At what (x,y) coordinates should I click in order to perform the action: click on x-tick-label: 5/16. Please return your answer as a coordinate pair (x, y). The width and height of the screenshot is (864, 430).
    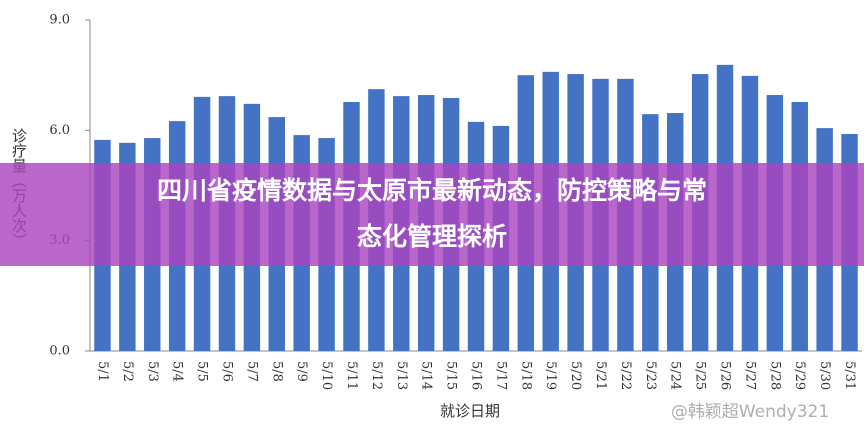
    Looking at the image, I should click on (476, 375).